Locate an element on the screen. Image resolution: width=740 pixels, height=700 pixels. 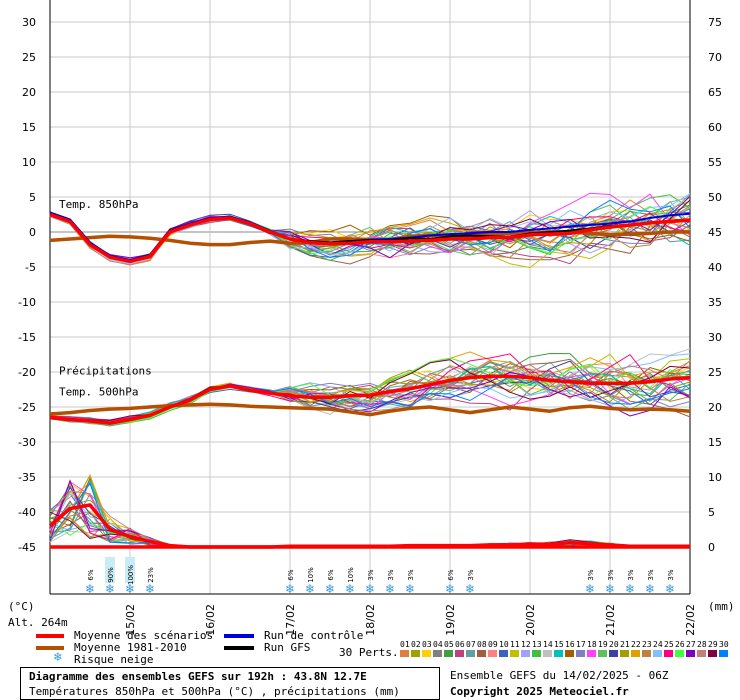
right-tick-label: 40 is located at coordinates (715, 267).